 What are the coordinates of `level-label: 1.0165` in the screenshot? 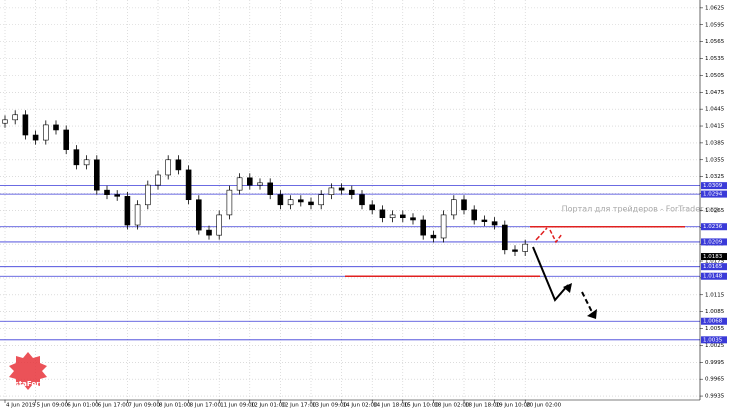 It's located at (713, 267).